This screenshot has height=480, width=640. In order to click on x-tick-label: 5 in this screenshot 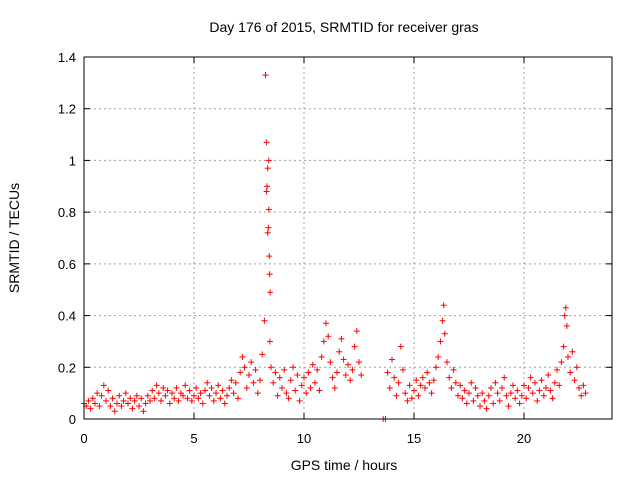, I will do `click(193, 438)`.